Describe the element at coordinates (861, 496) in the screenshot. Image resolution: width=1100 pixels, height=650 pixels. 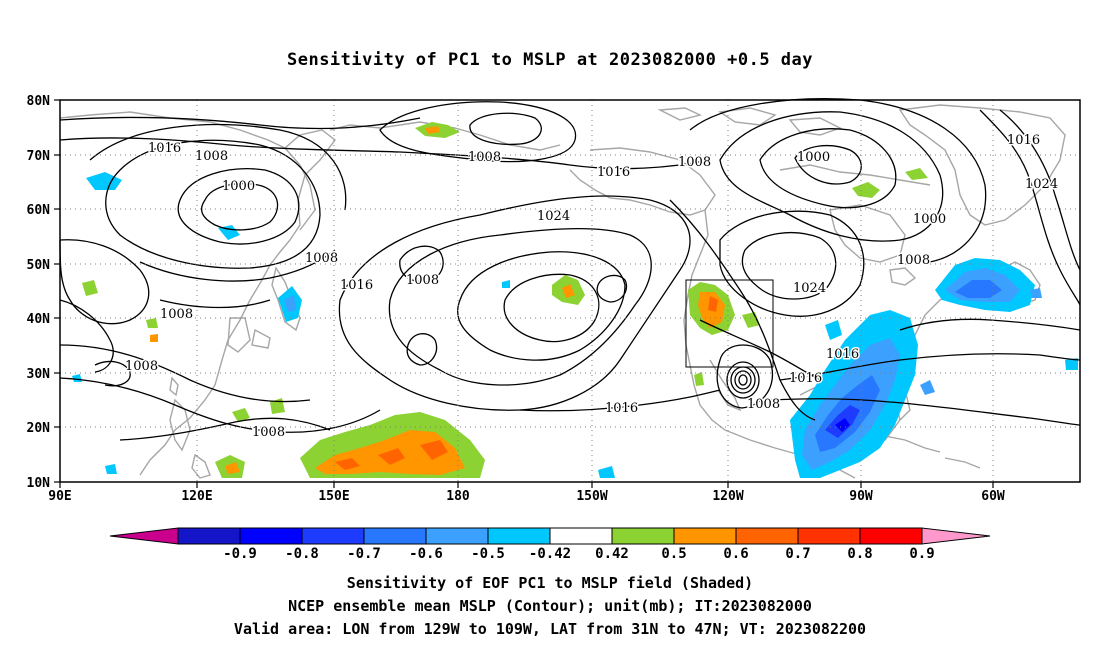
I see `lon-tick-label: 90W` at that location.